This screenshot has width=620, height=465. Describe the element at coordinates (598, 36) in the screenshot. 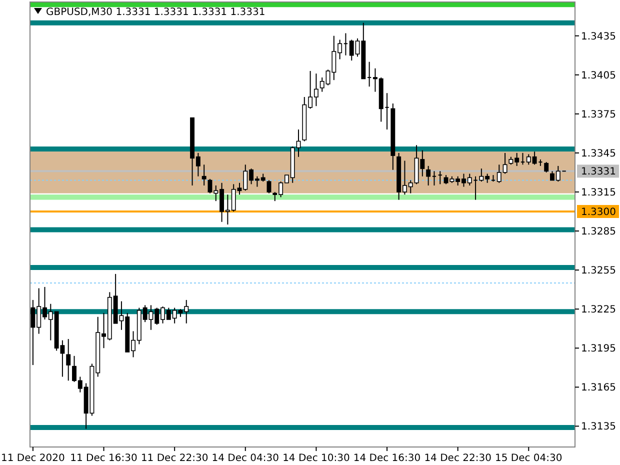

I see `y-tick-label: 1.3435` at that location.